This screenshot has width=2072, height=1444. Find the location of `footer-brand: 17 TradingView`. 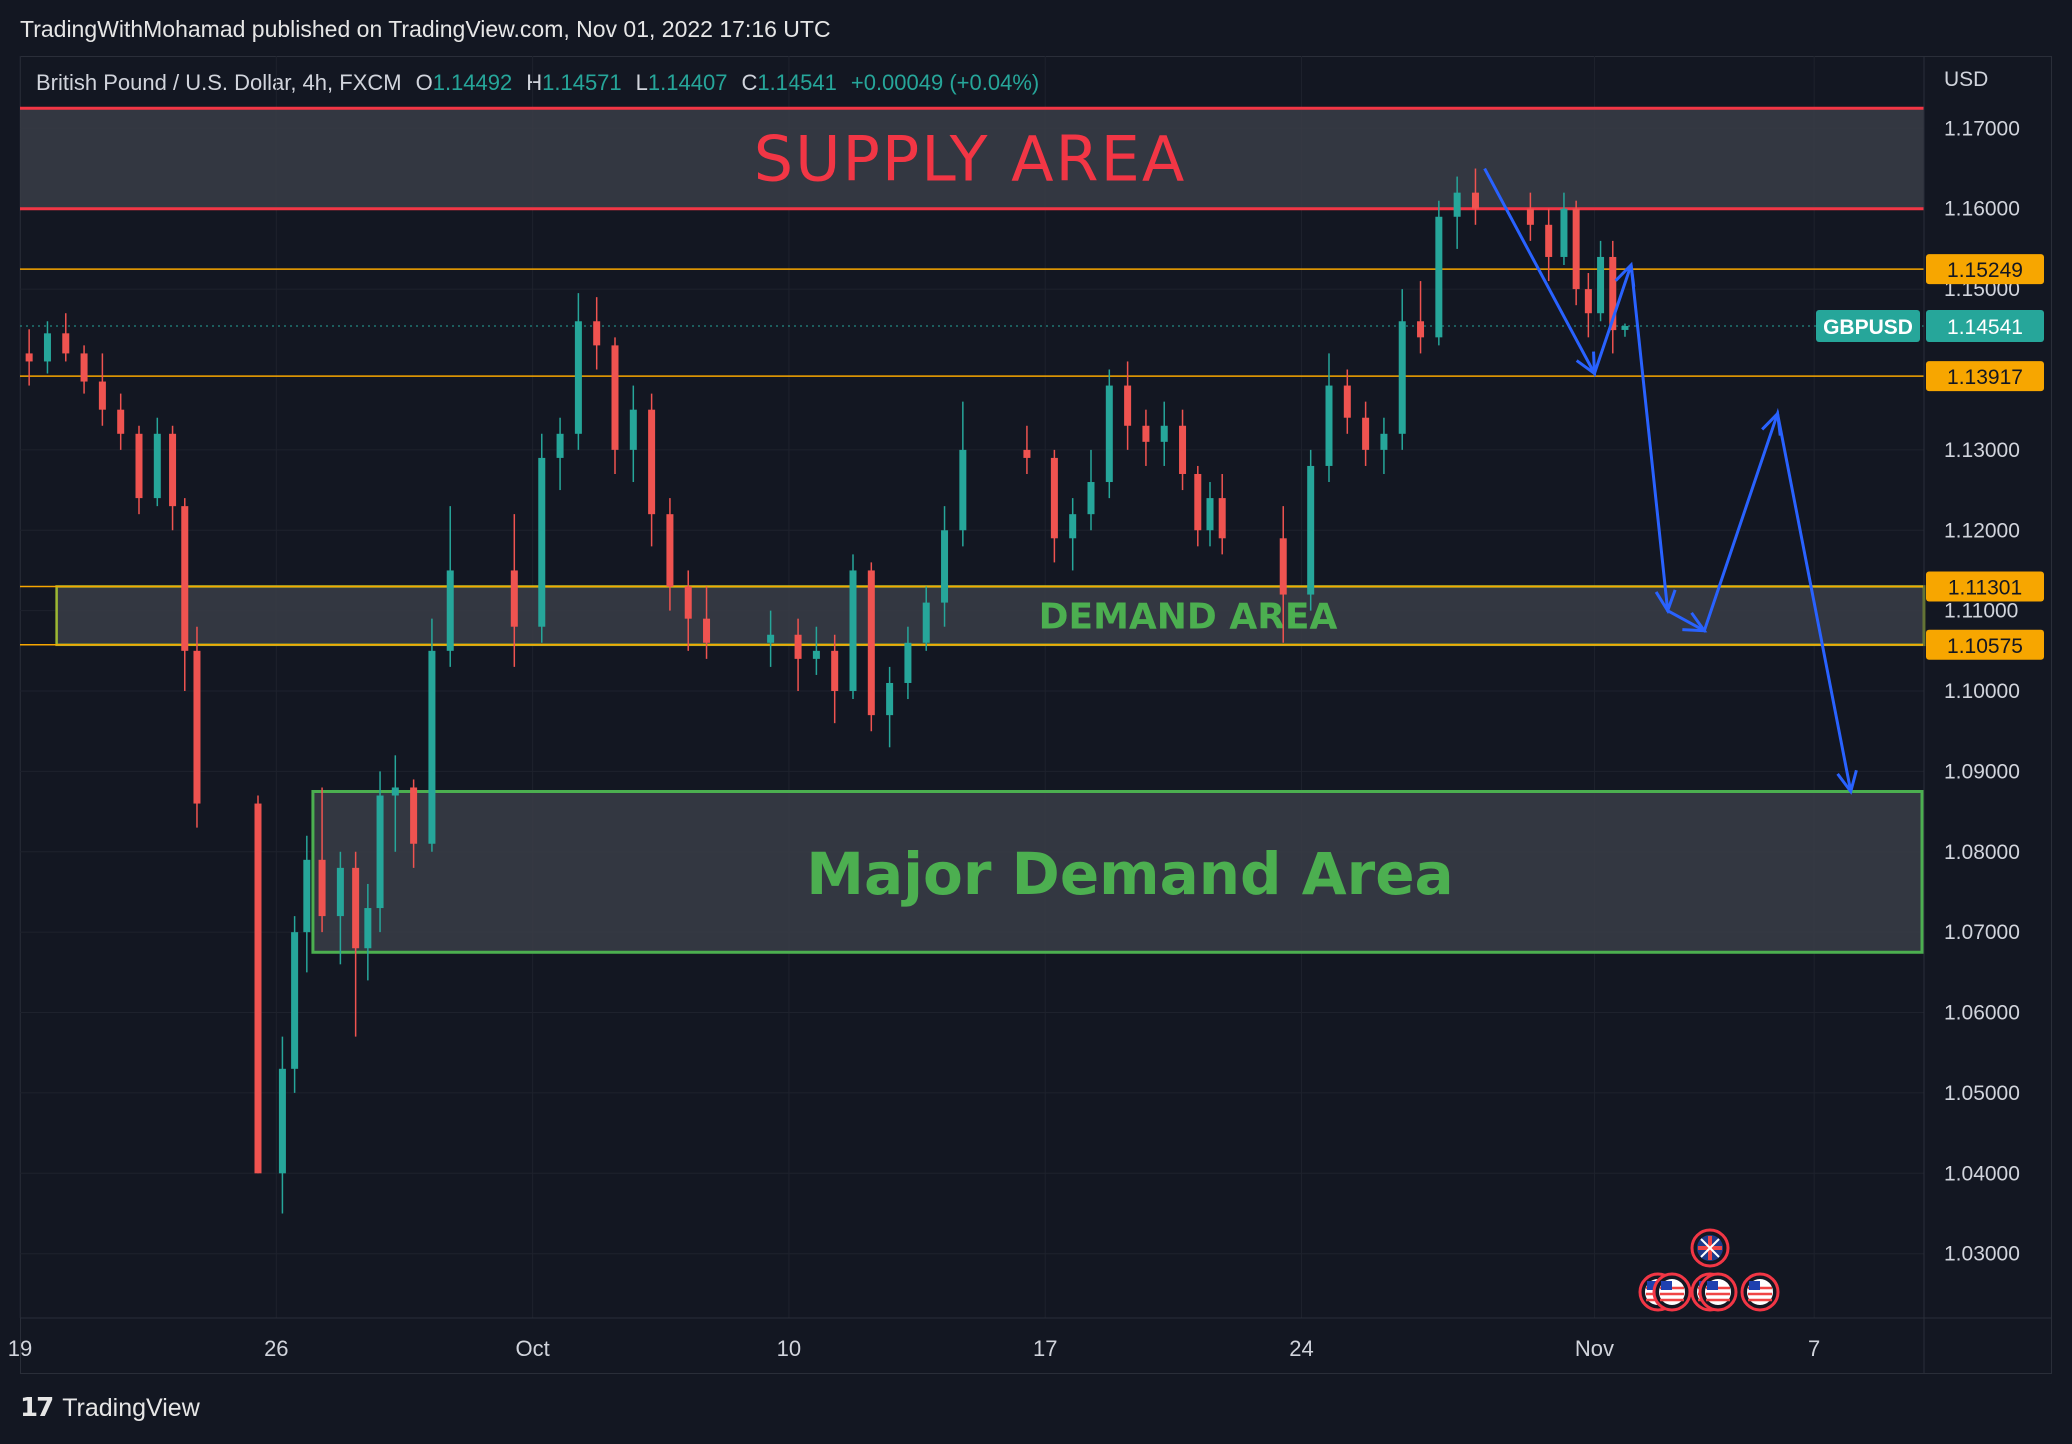

footer-brand: 17 TradingView is located at coordinates (110, 1408).